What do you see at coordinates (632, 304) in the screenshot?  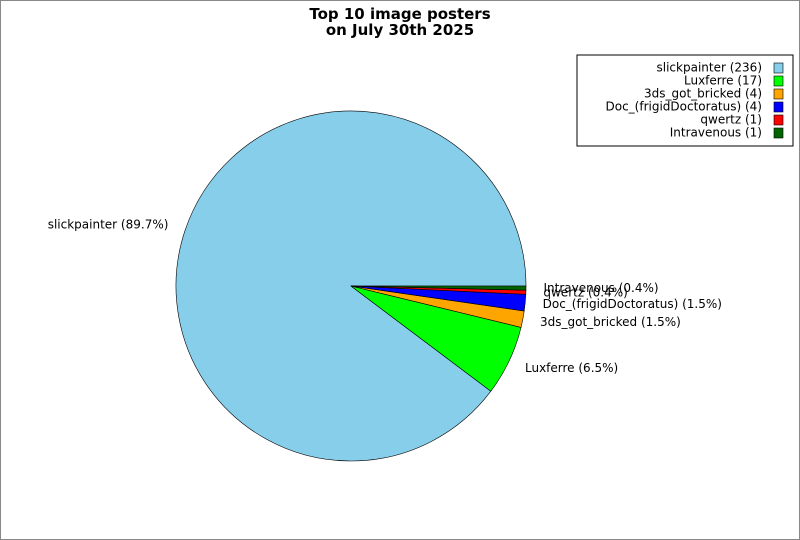 I see `slice-label: Doc_(frigidDoctoratus) (1.5%)` at bounding box center [632, 304].